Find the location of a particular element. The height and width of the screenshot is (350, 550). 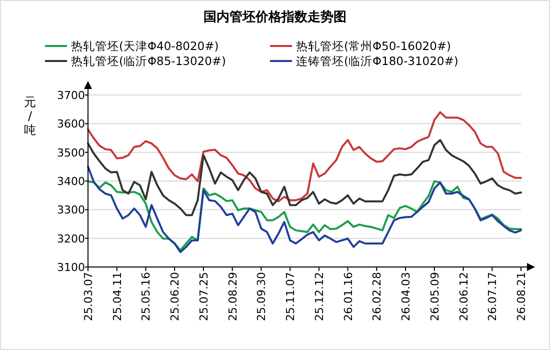

x-tick-label: 25.05.16 is located at coordinates (146, 296).